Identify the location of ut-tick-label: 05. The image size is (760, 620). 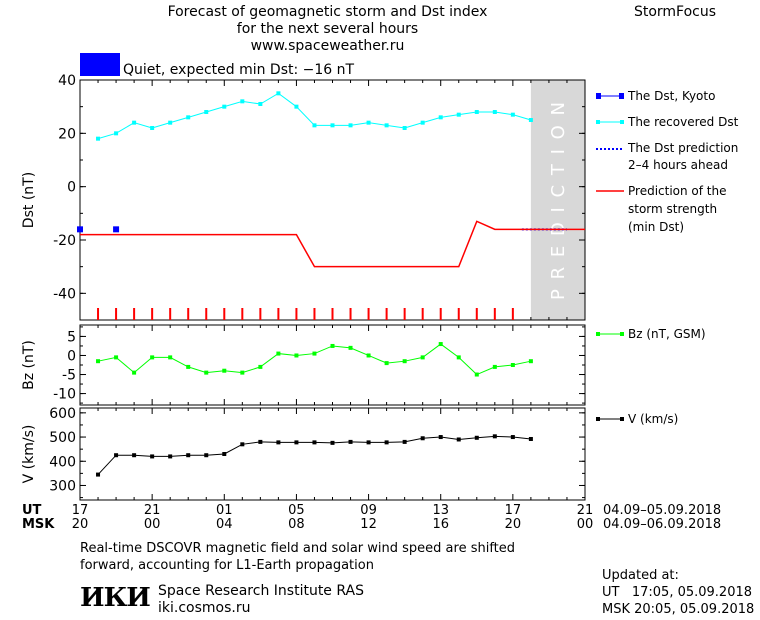
(296, 510).